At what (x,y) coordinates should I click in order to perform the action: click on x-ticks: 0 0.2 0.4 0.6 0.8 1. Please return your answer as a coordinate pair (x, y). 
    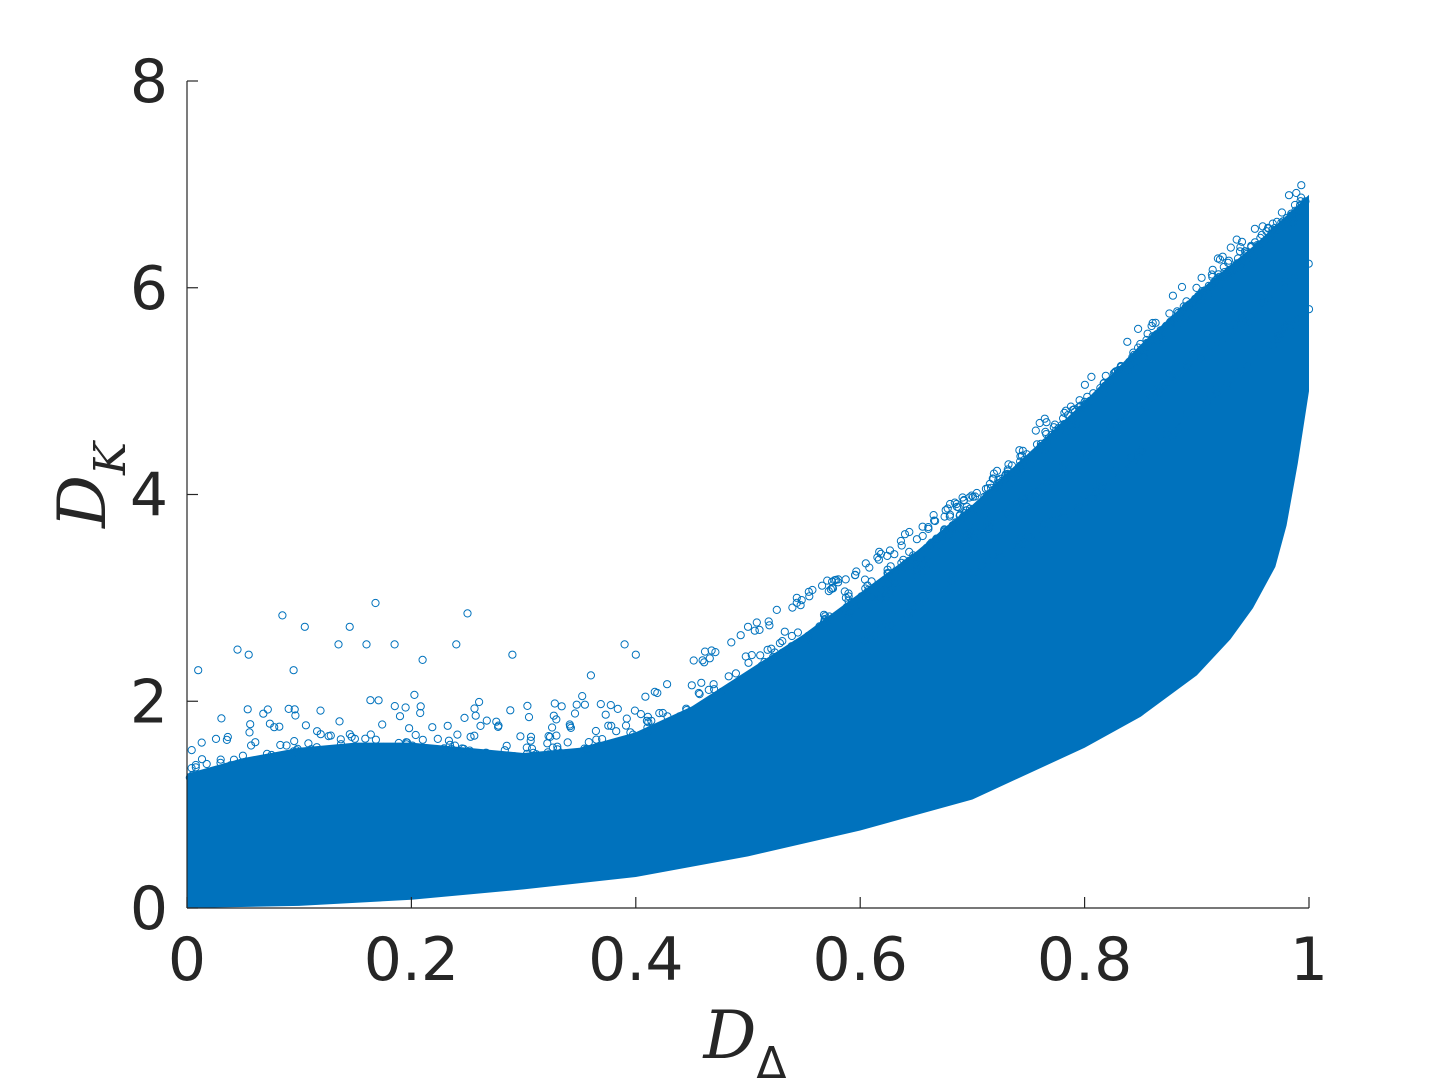
    Looking at the image, I should click on (748, 946).